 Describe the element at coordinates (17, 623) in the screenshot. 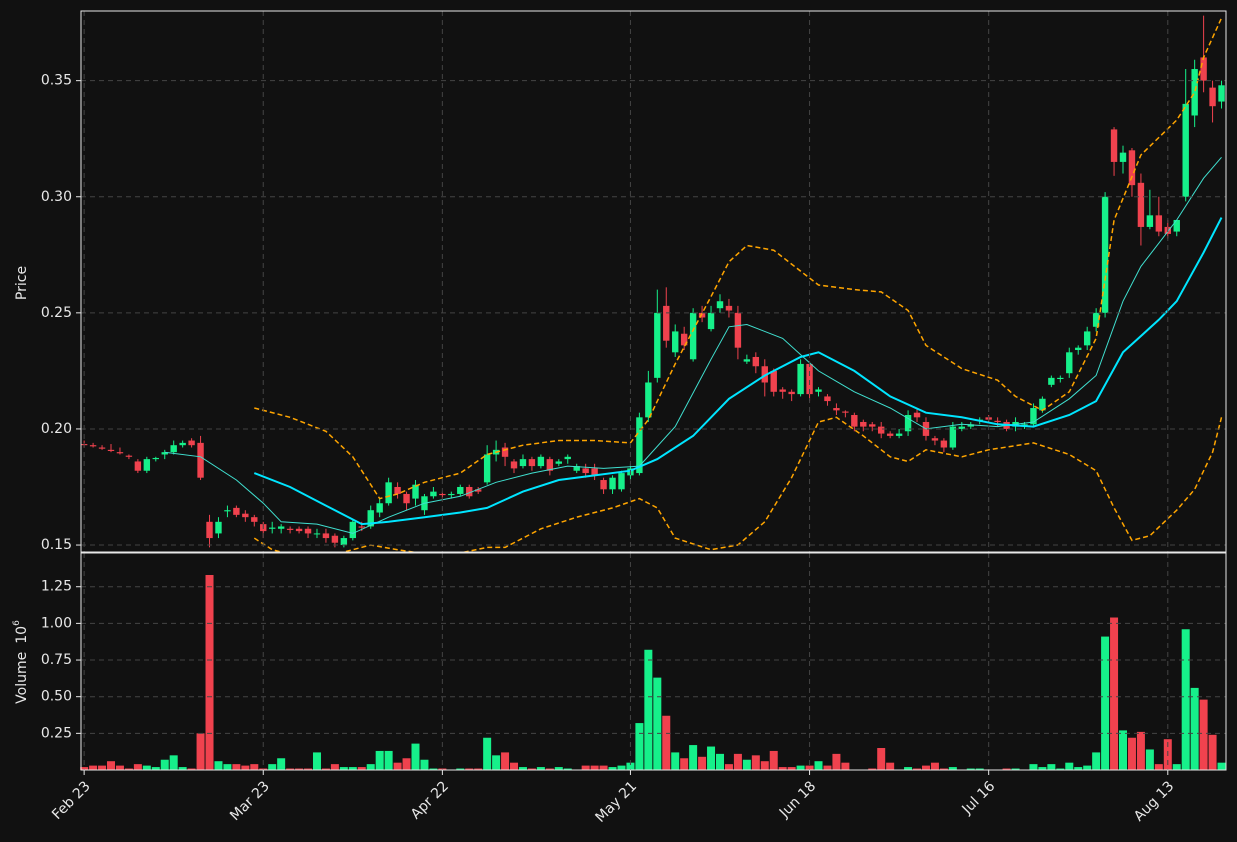

I see `volume-scale-exp: 6` at that location.